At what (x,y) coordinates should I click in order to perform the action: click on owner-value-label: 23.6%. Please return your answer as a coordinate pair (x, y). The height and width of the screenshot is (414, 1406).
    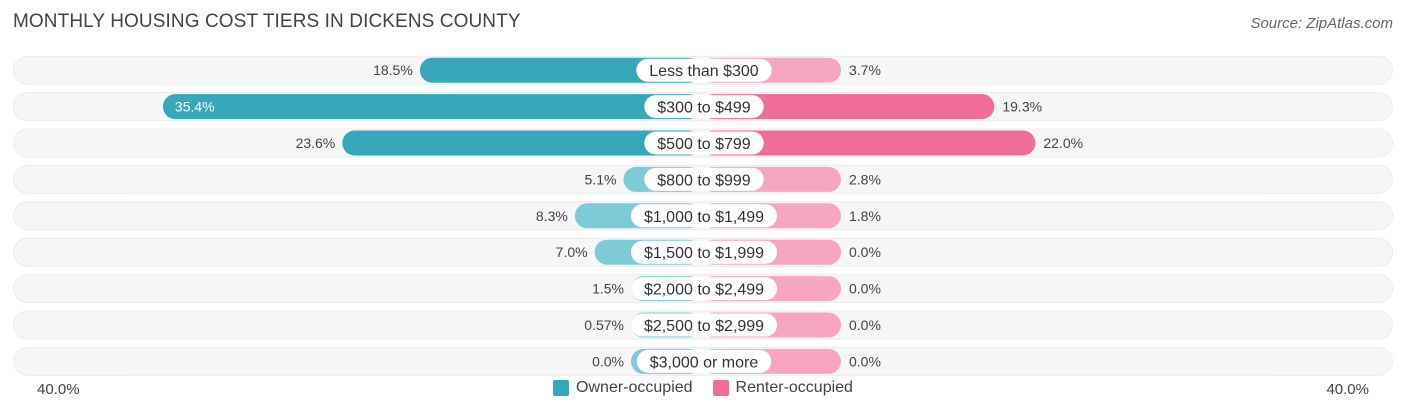
    Looking at the image, I should click on (316, 143).